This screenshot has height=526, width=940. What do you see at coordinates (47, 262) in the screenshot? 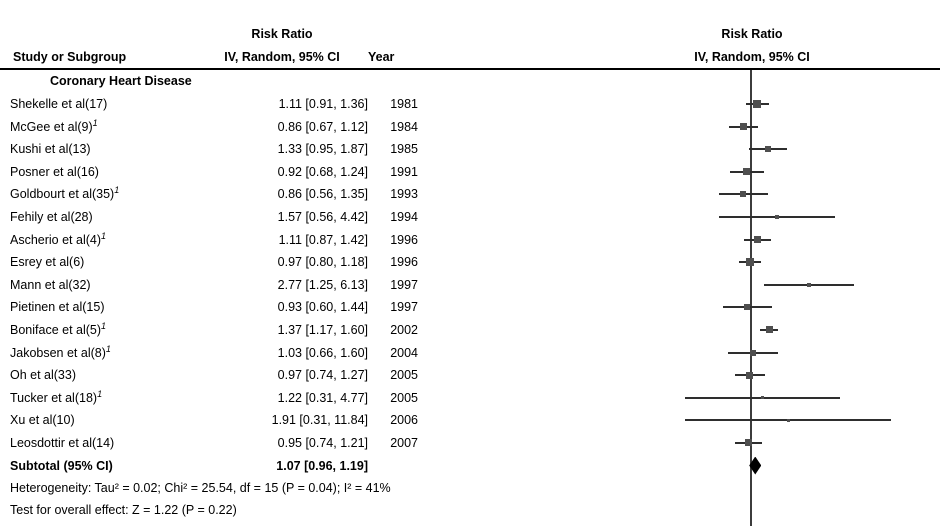
I see `study-name: Esrey et al(6)` at bounding box center [47, 262].